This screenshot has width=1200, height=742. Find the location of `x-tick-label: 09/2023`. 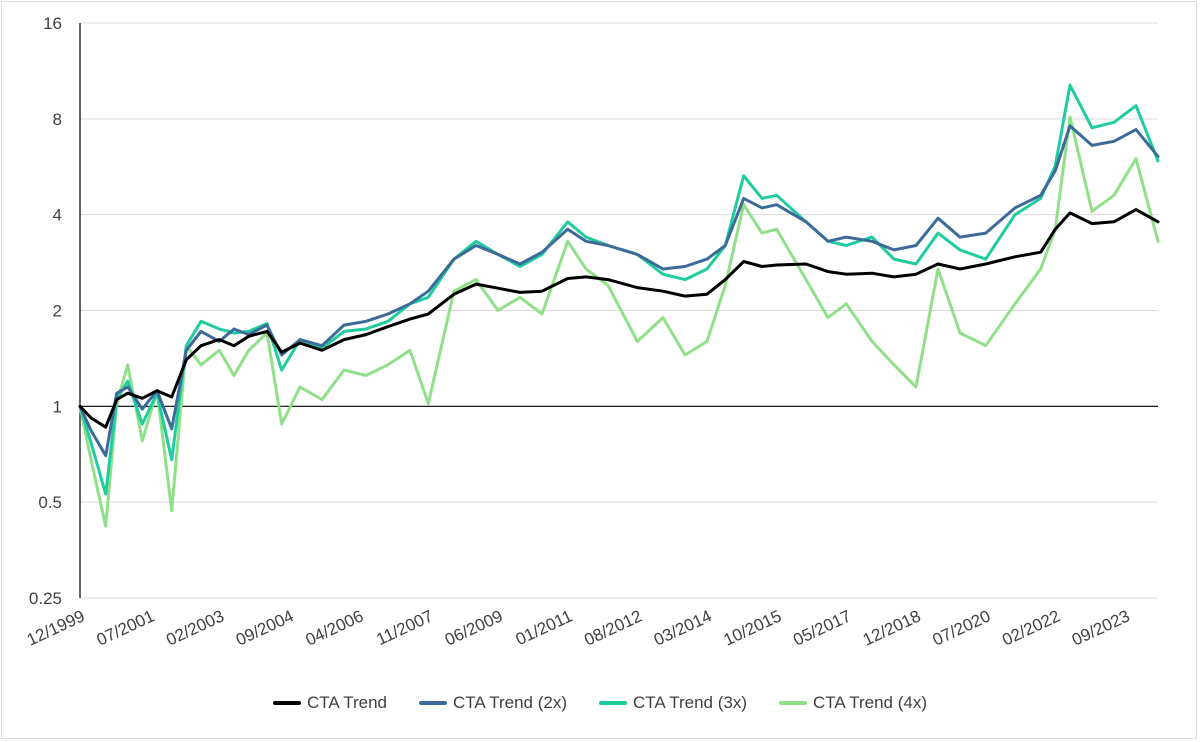

x-tick-label: 09/2023 is located at coordinates (1101, 627).